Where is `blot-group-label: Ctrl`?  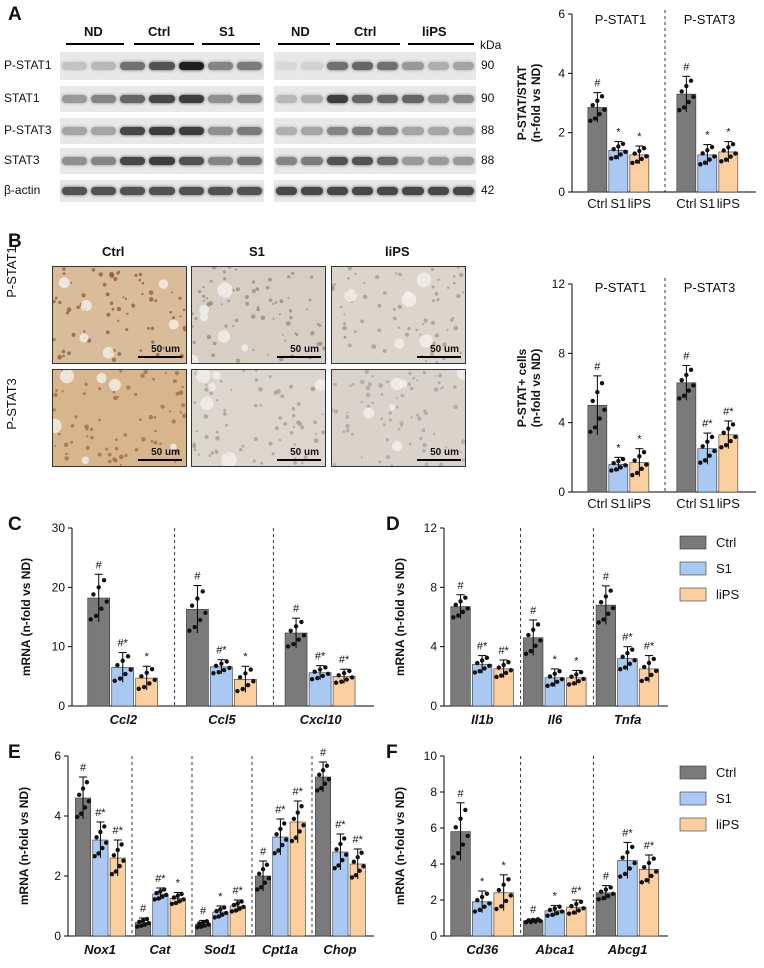
blot-group-label: Ctrl is located at coordinates (365, 31).